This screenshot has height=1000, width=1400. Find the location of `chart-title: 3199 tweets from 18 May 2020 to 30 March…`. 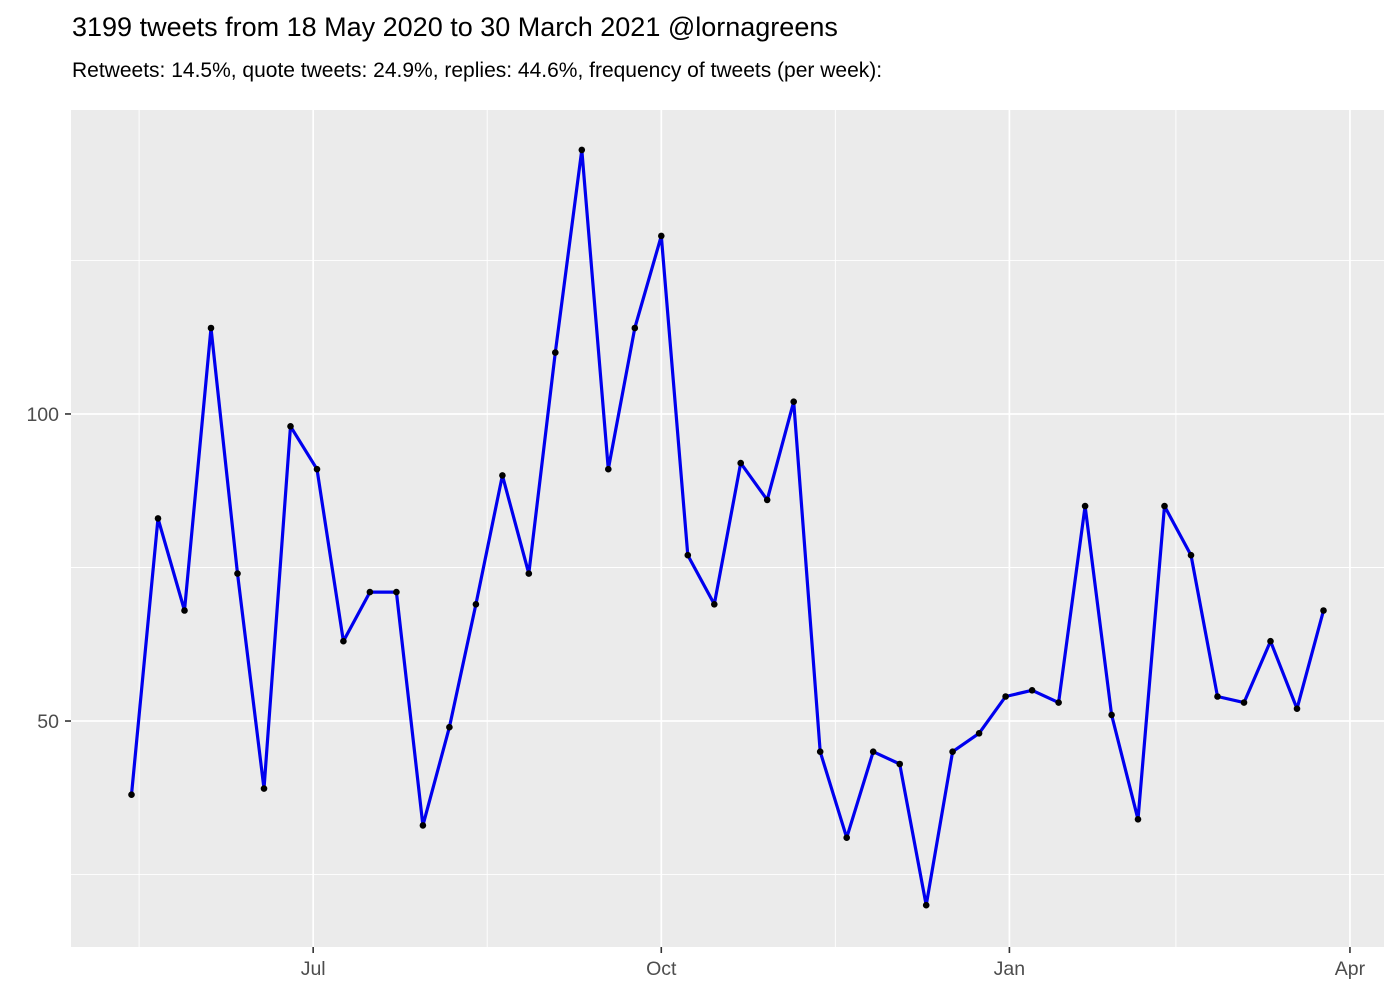

chart-title: 3199 tweets from 18 May 2020 to 30 March… is located at coordinates (455, 27).